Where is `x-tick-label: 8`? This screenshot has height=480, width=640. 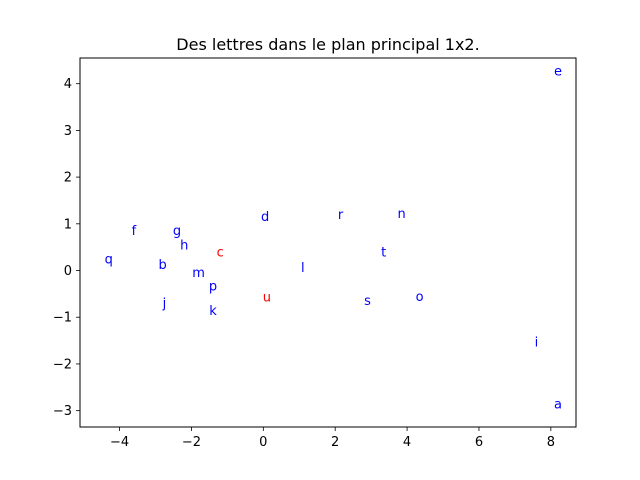 x-tick-label: 8 is located at coordinates (551, 442).